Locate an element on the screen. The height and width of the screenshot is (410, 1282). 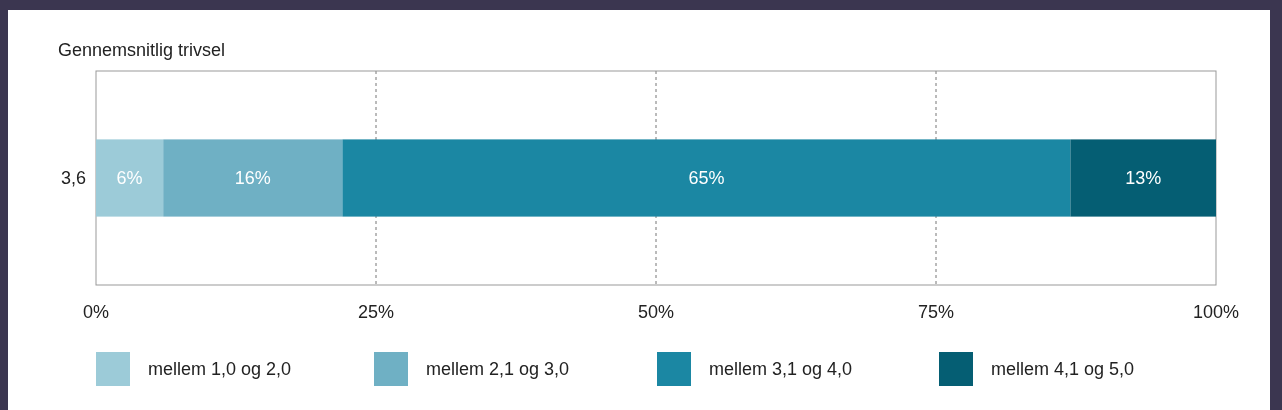
x-tick-label: 50% is located at coordinates (656, 312).